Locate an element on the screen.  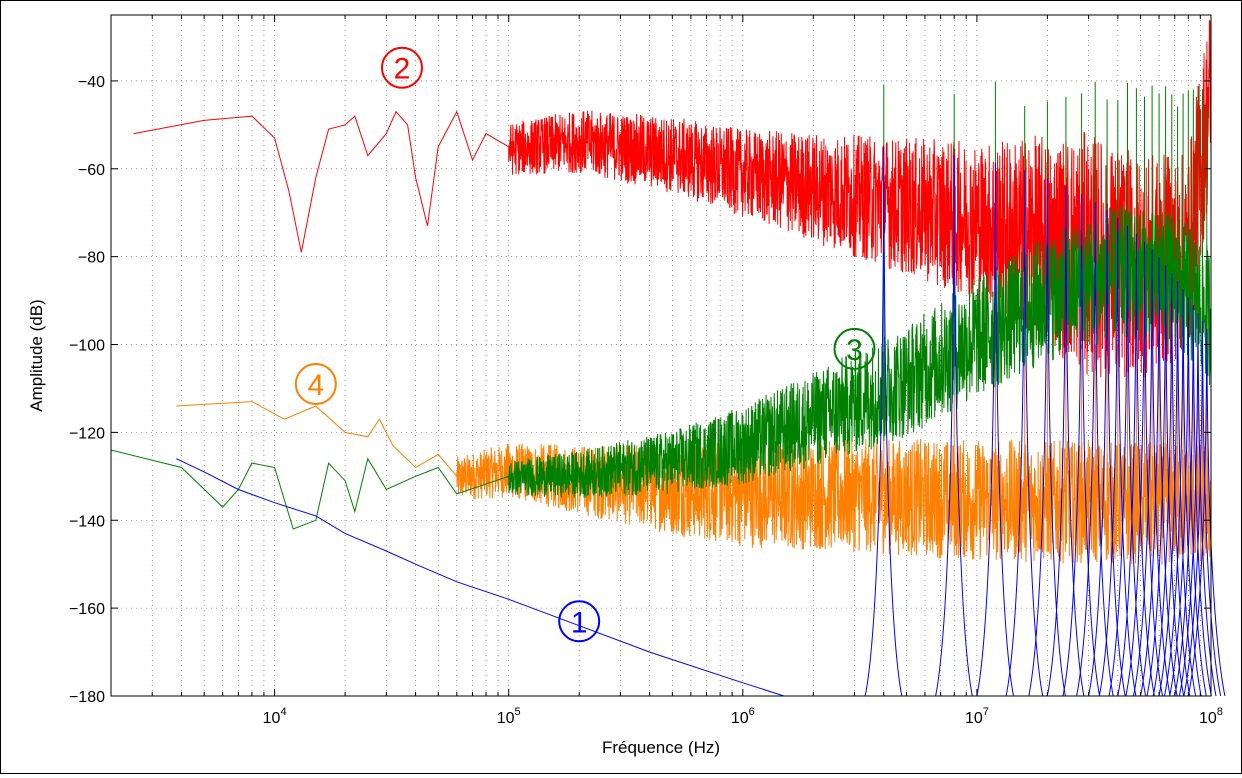
series-2-marker-circle is located at coordinates (401, 67).